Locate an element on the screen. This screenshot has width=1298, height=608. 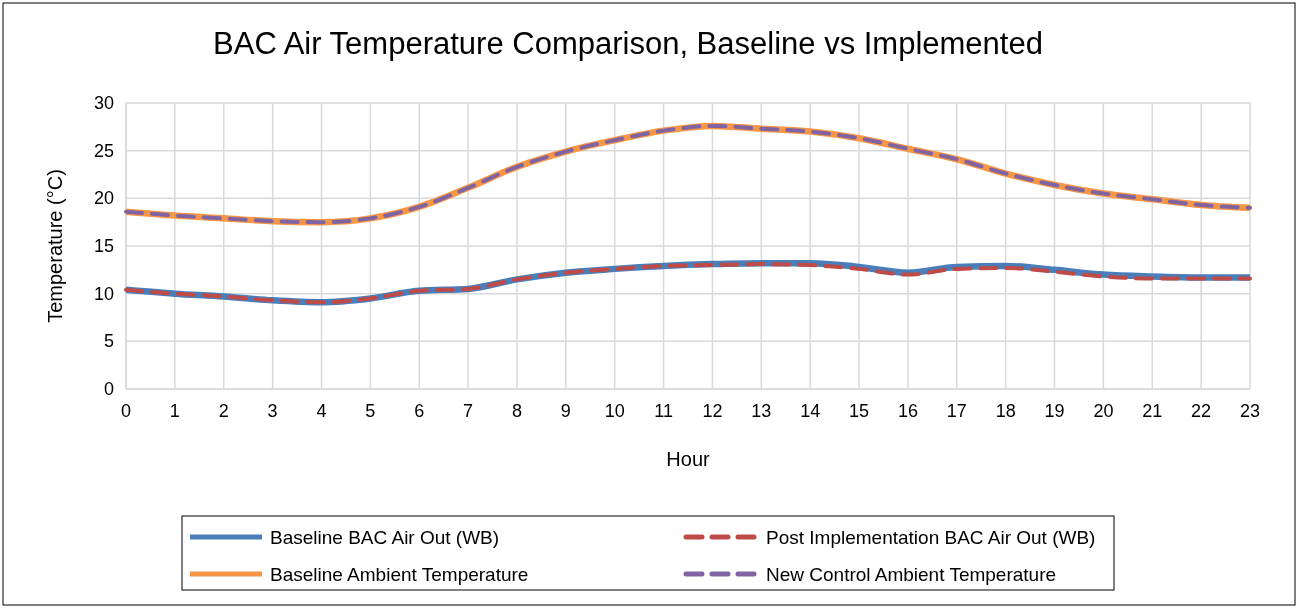
x-tick-label: 9 is located at coordinates (565, 411).